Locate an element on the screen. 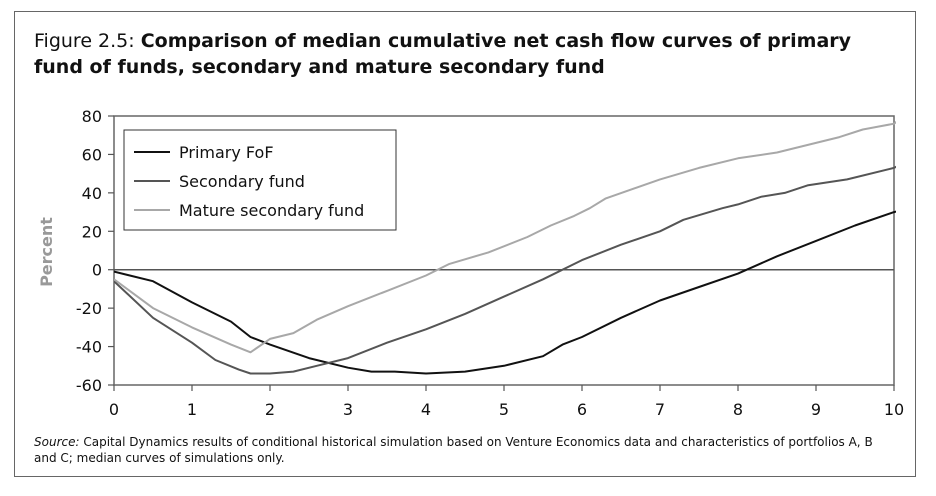  y-tick-label: -60 is located at coordinates (89, 385).